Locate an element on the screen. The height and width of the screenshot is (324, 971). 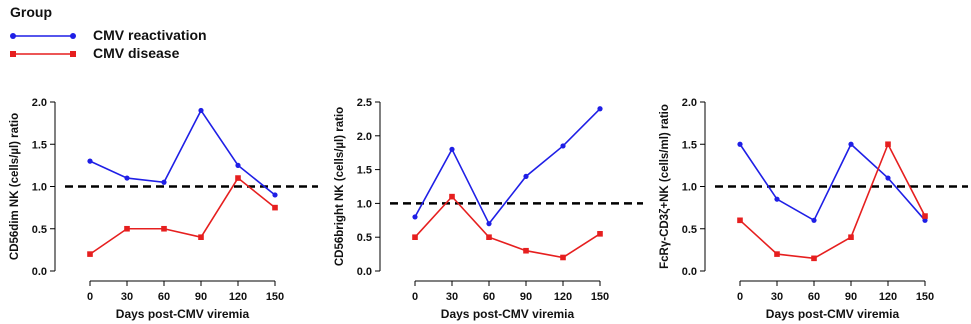
legend: Group CMV reactivation CMV disease is located at coordinates (128, 33).